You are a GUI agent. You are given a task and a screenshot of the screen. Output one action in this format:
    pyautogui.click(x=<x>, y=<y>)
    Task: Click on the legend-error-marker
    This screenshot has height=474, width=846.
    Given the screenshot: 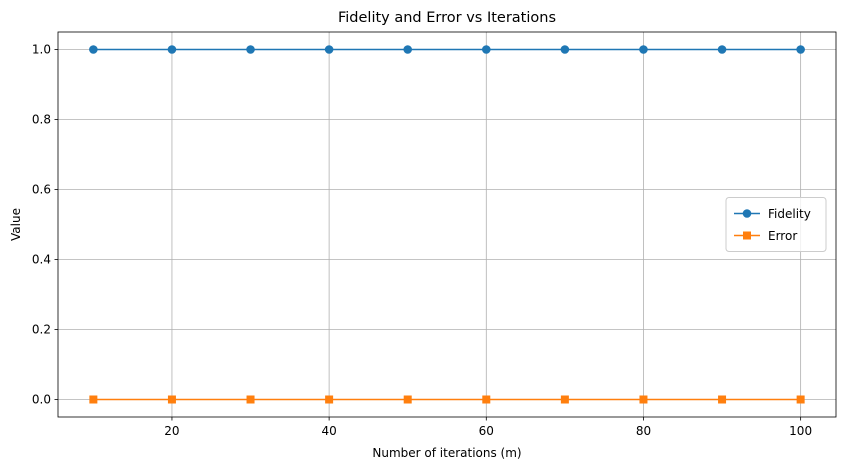 What is the action you would take?
    pyautogui.click(x=747, y=235)
    